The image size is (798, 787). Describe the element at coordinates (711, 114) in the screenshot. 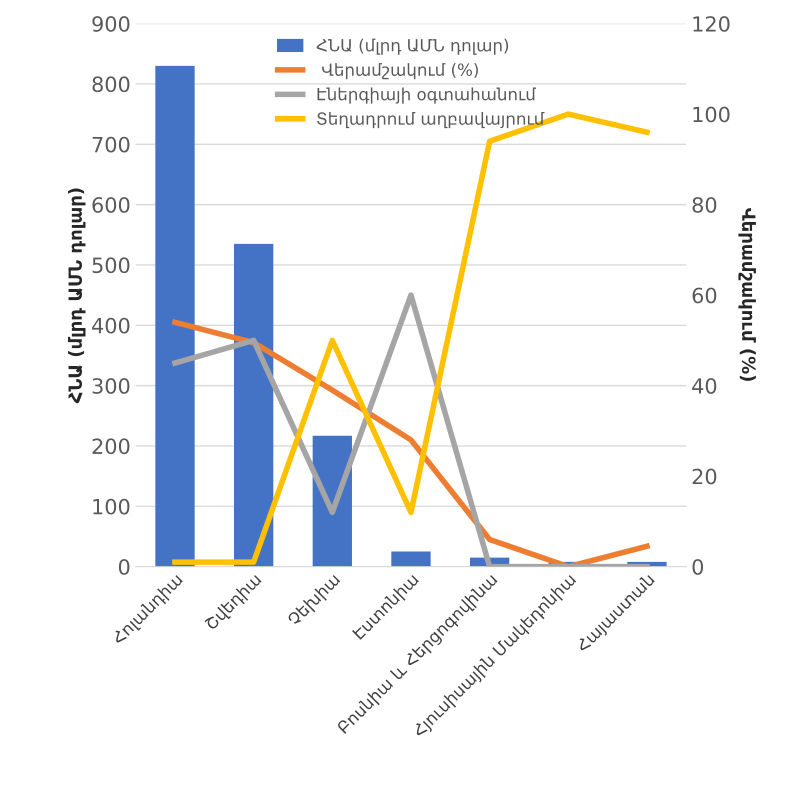

I see `y2-tick-label: 100` at that location.